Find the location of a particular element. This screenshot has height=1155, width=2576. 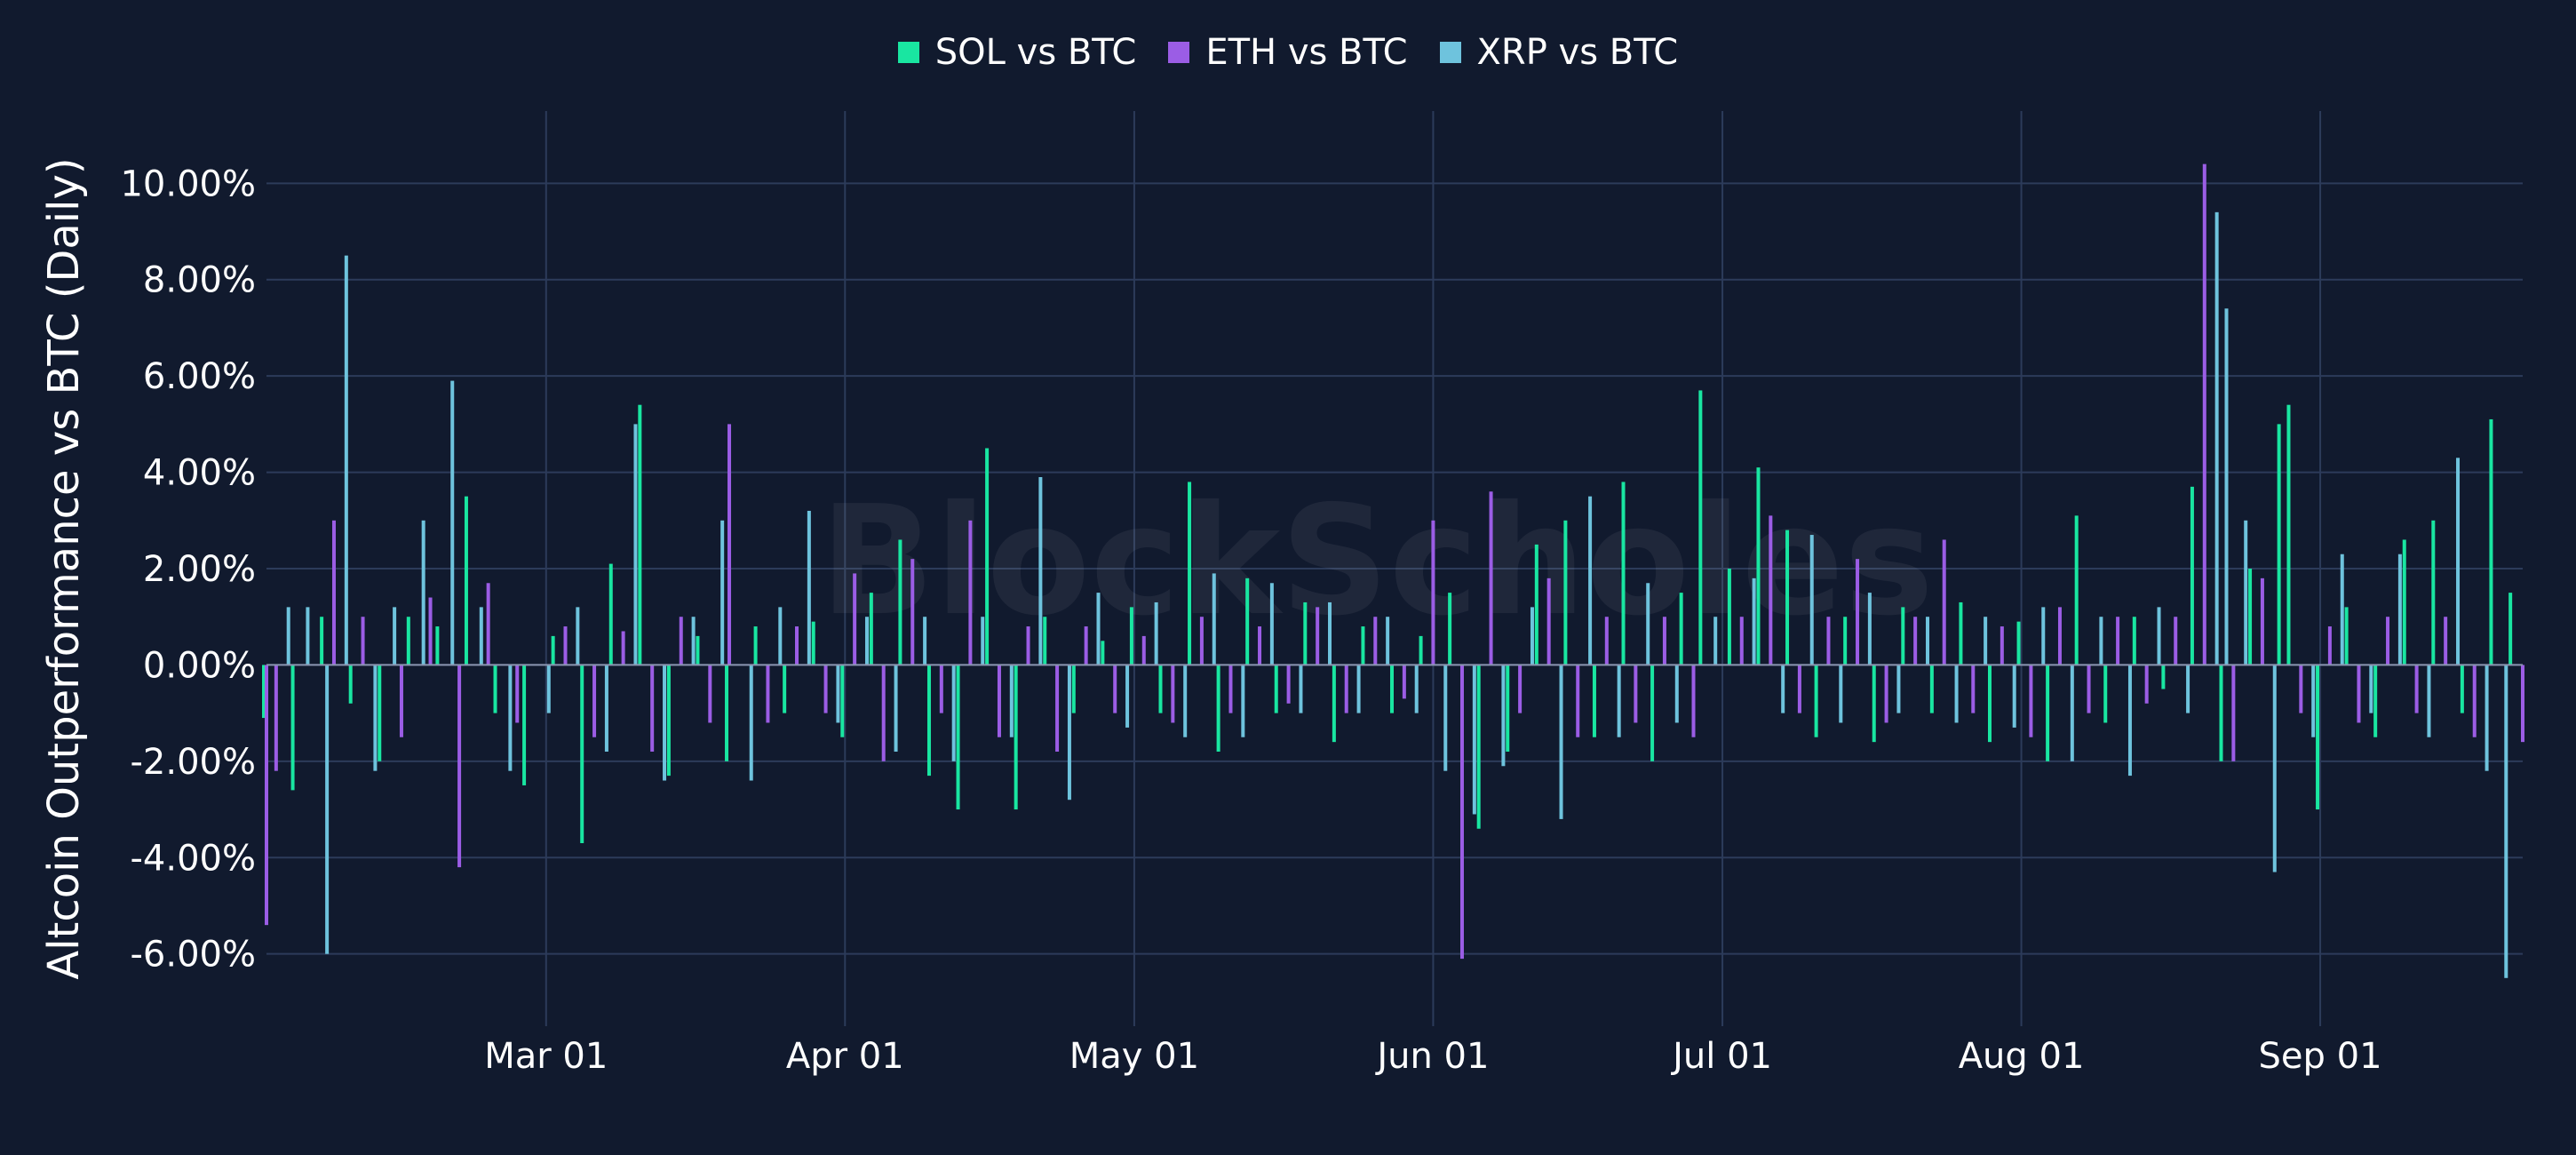

legend-item-eth: ETH vs BTC is located at coordinates (1288, 52).